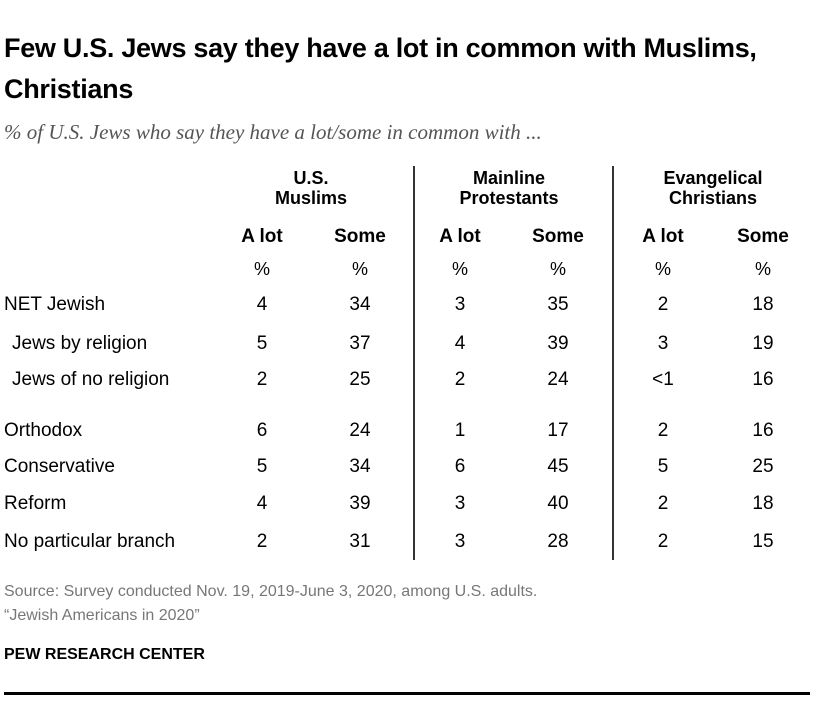  What do you see at coordinates (460, 430) in the screenshot?
I see `table-cell: 1` at bounding box center [460, 430].